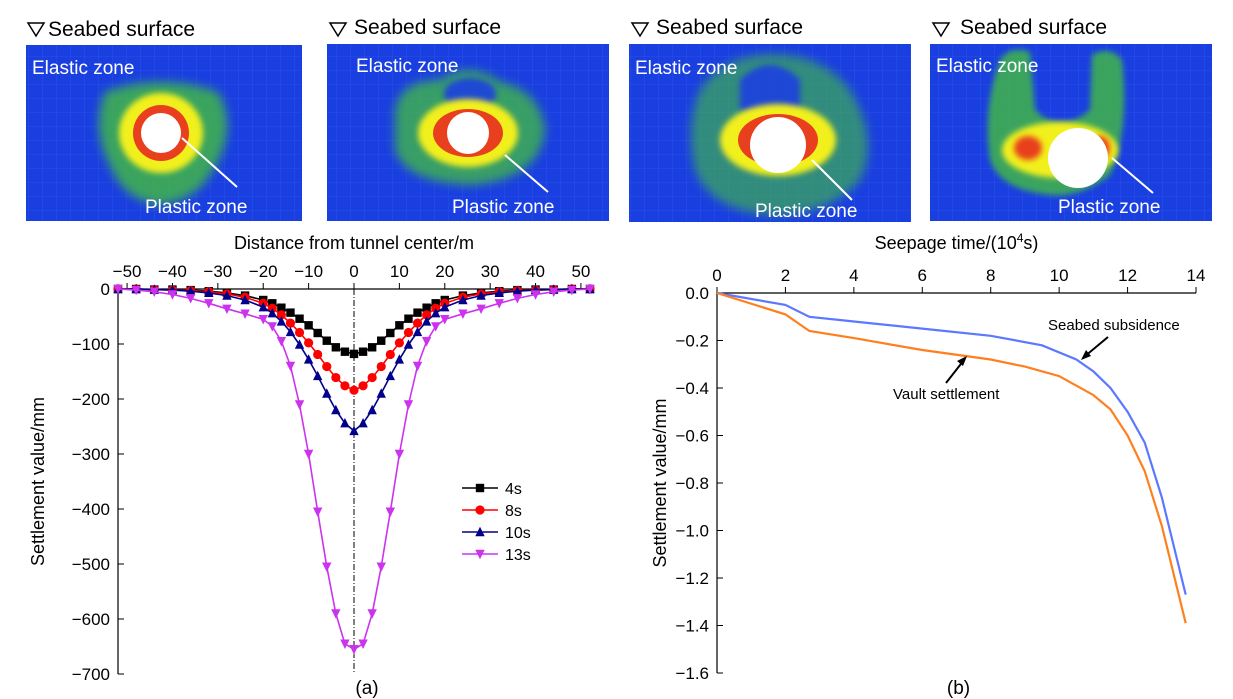 The width and height of the screenshot is (1233, 699). Describe the element at coordinates (692, 436) in the screenshot. I see `y-tick-label: −0.6` at that location.